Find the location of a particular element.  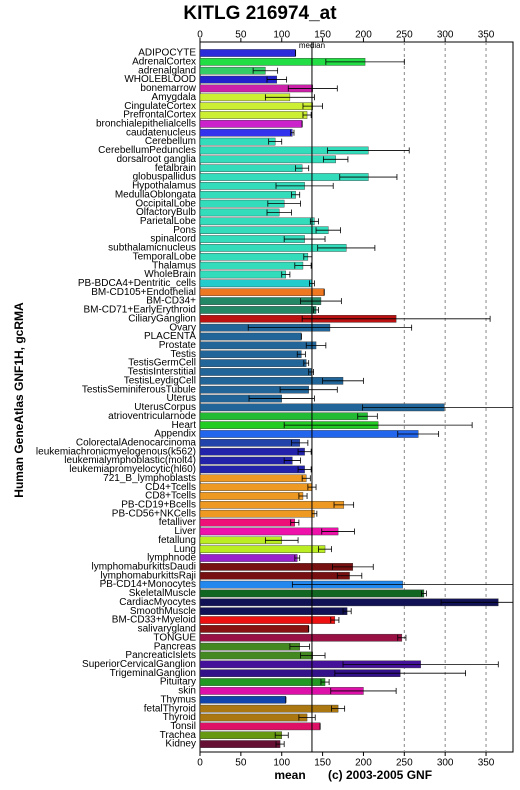

category-label: Pancreas is located at coordinates (175, 646).